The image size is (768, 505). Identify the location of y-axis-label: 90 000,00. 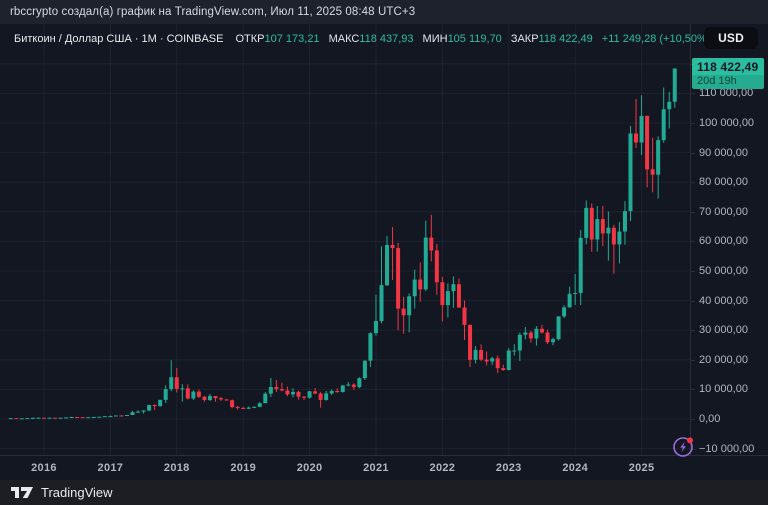
(723, 152).